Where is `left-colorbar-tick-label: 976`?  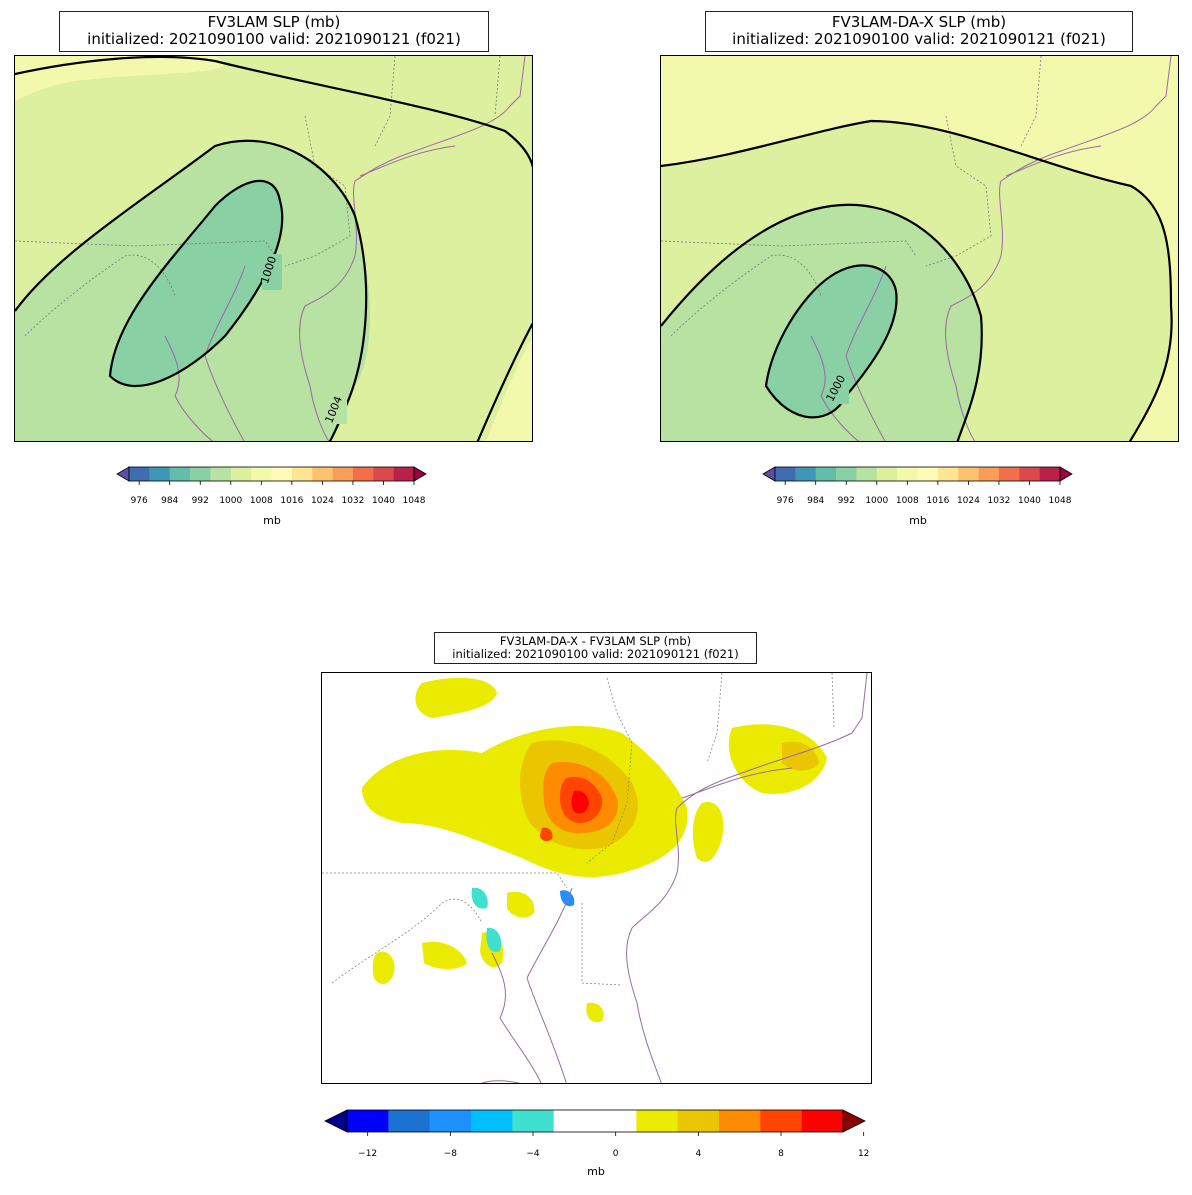
left-colorbar-tick-label: 976 is located at coordinates (139, 501).